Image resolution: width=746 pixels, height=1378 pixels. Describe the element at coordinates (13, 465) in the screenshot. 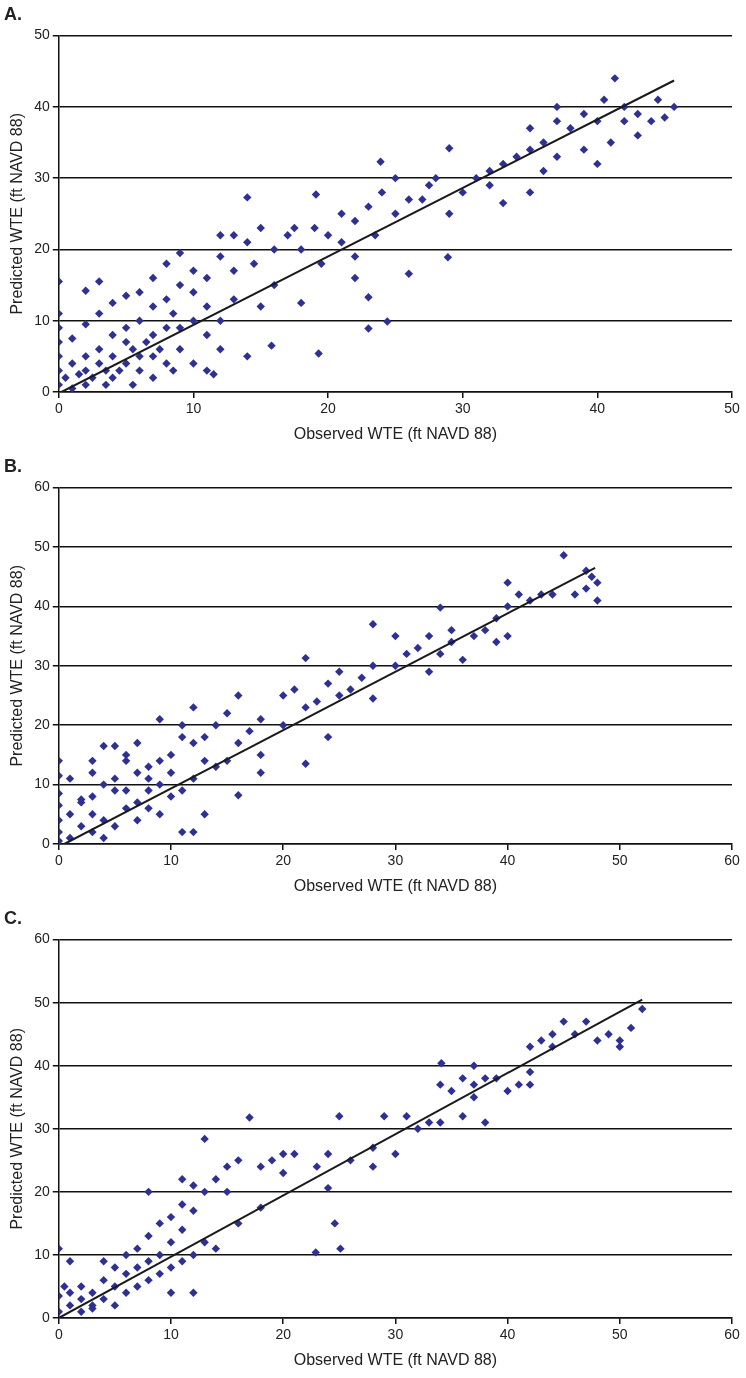

I see `chart-title: B.` at that location.